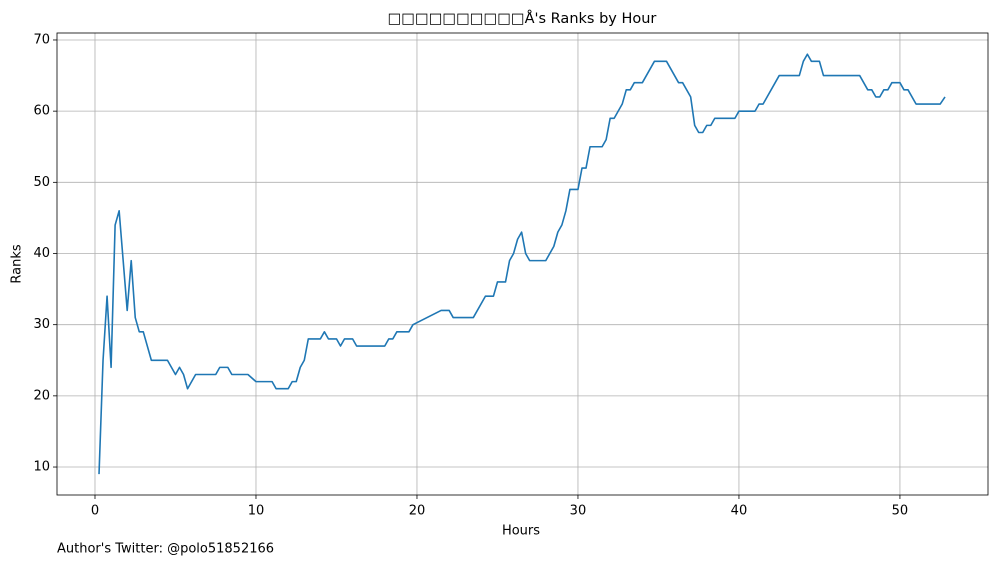 The height and width of the screenshot is (565, 997). I want to click on y-tick-label: 40, so click(41, 253).